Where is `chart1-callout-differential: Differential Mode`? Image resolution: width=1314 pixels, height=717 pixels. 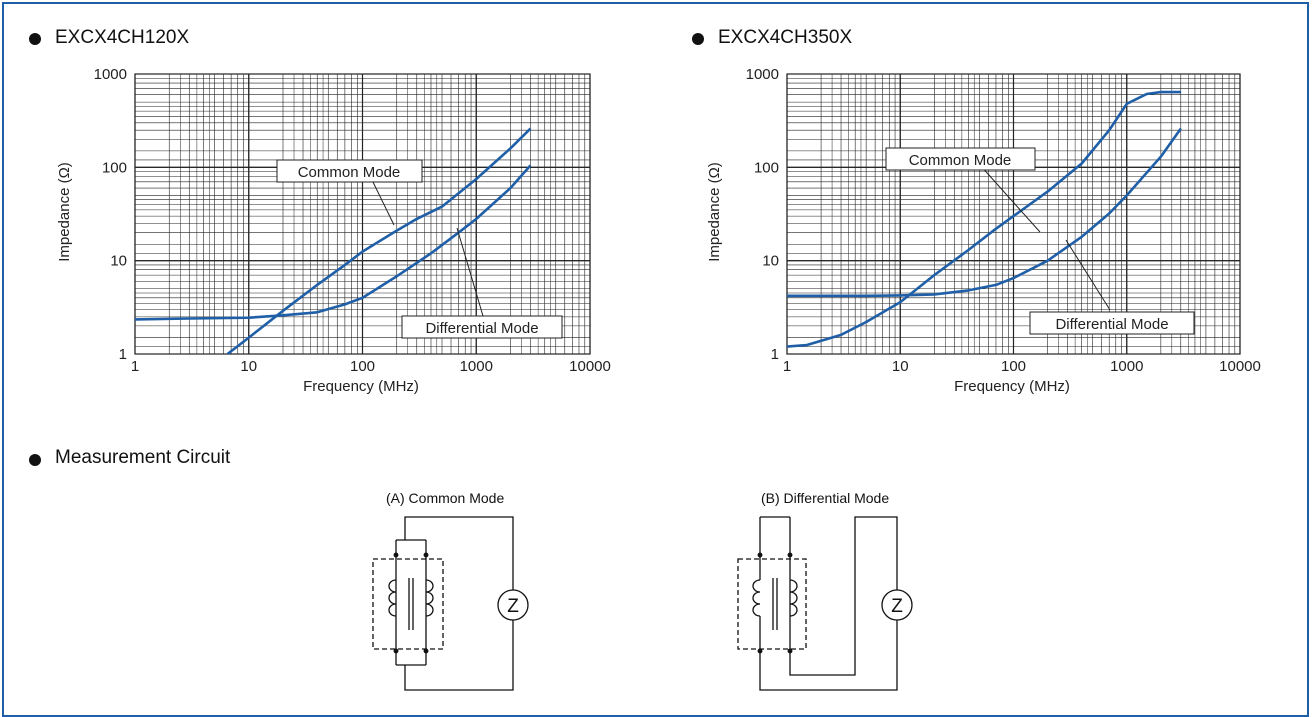 chart1-callout-differential: Differential Mode is located at coordinates (481, 328).